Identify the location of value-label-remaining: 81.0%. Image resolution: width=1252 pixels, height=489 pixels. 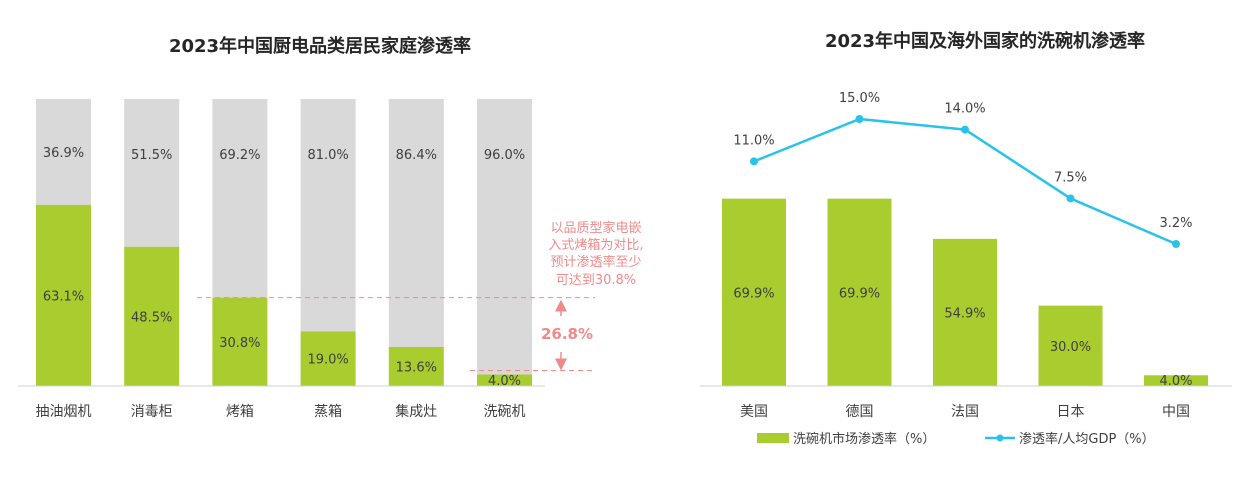
(327, 155).